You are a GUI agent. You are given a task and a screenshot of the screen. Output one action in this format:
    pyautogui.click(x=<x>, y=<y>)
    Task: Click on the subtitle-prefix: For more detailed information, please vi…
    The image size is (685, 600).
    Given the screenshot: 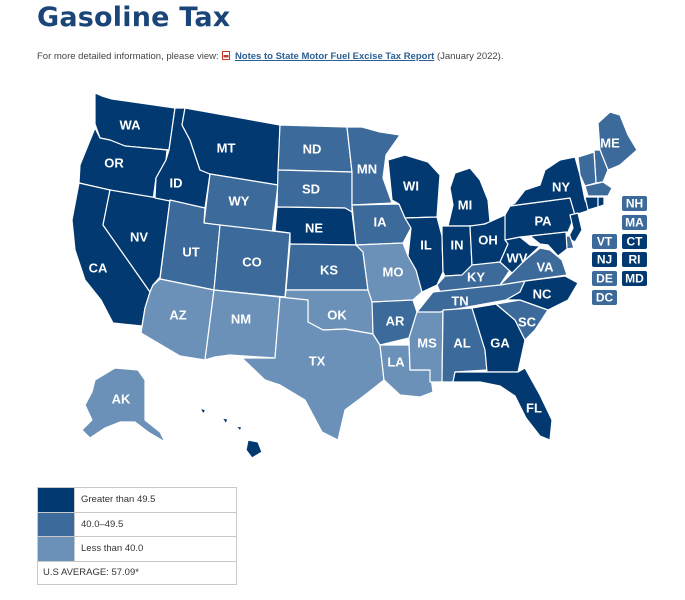 What is the action you would take?
    pyautogui.click(x=128, y=56)
    